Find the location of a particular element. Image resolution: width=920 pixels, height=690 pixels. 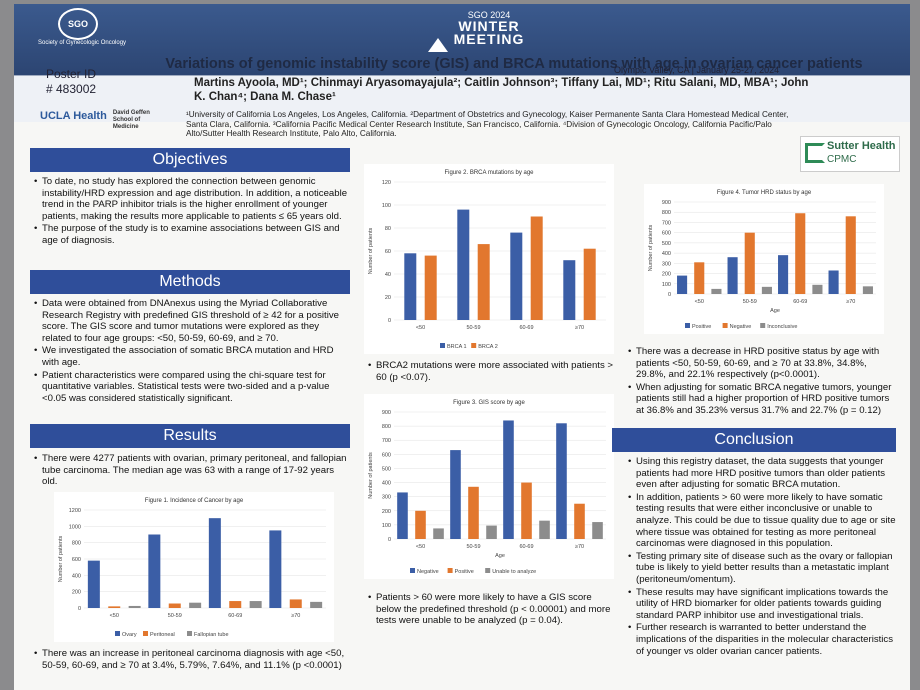

chart-title: Figure 1. Incidence of Cancer by age is located at coordinates (194, 501).